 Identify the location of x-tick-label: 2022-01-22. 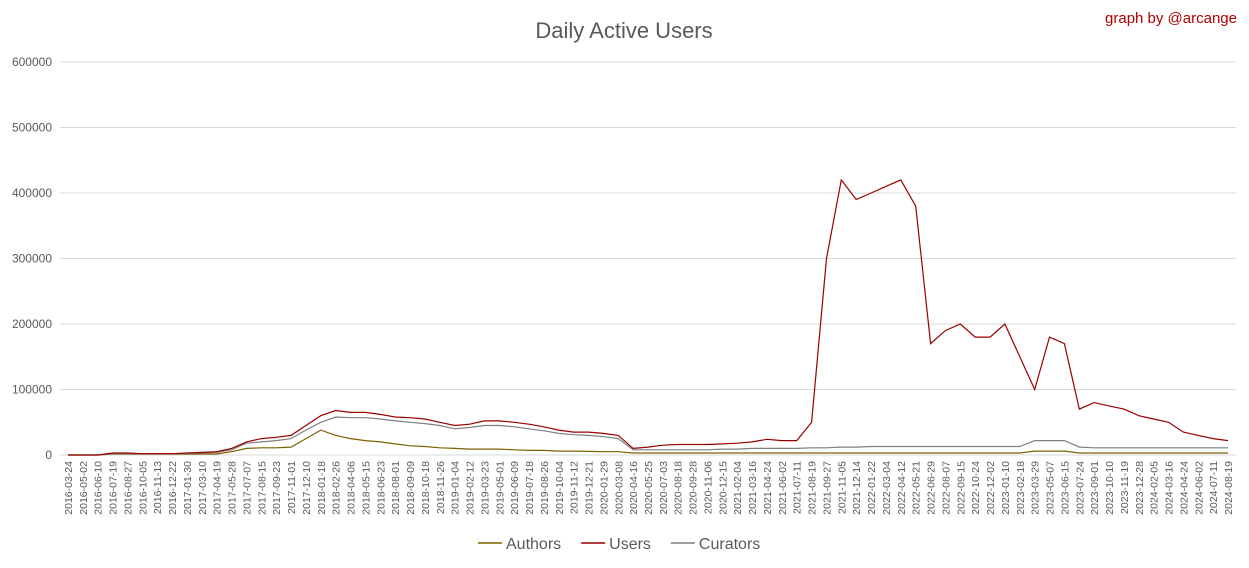
(872, 488).